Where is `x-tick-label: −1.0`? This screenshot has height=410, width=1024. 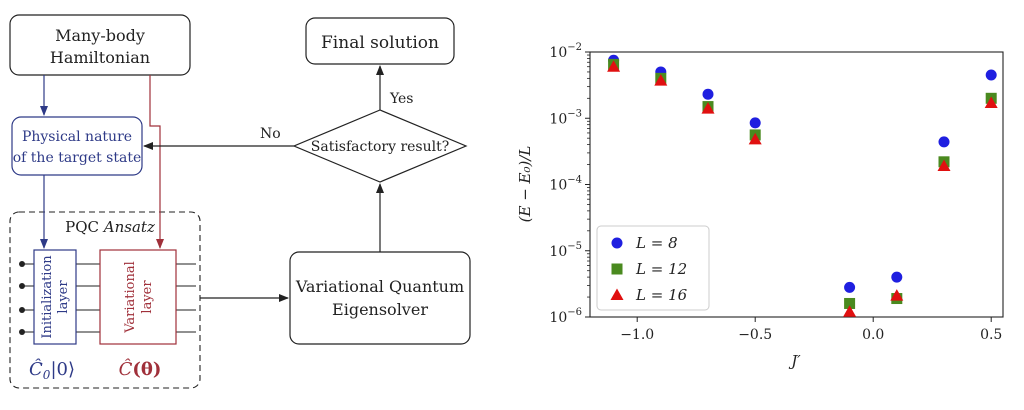
x-tick-label: −1.0 is located at coordinates (637, 335).